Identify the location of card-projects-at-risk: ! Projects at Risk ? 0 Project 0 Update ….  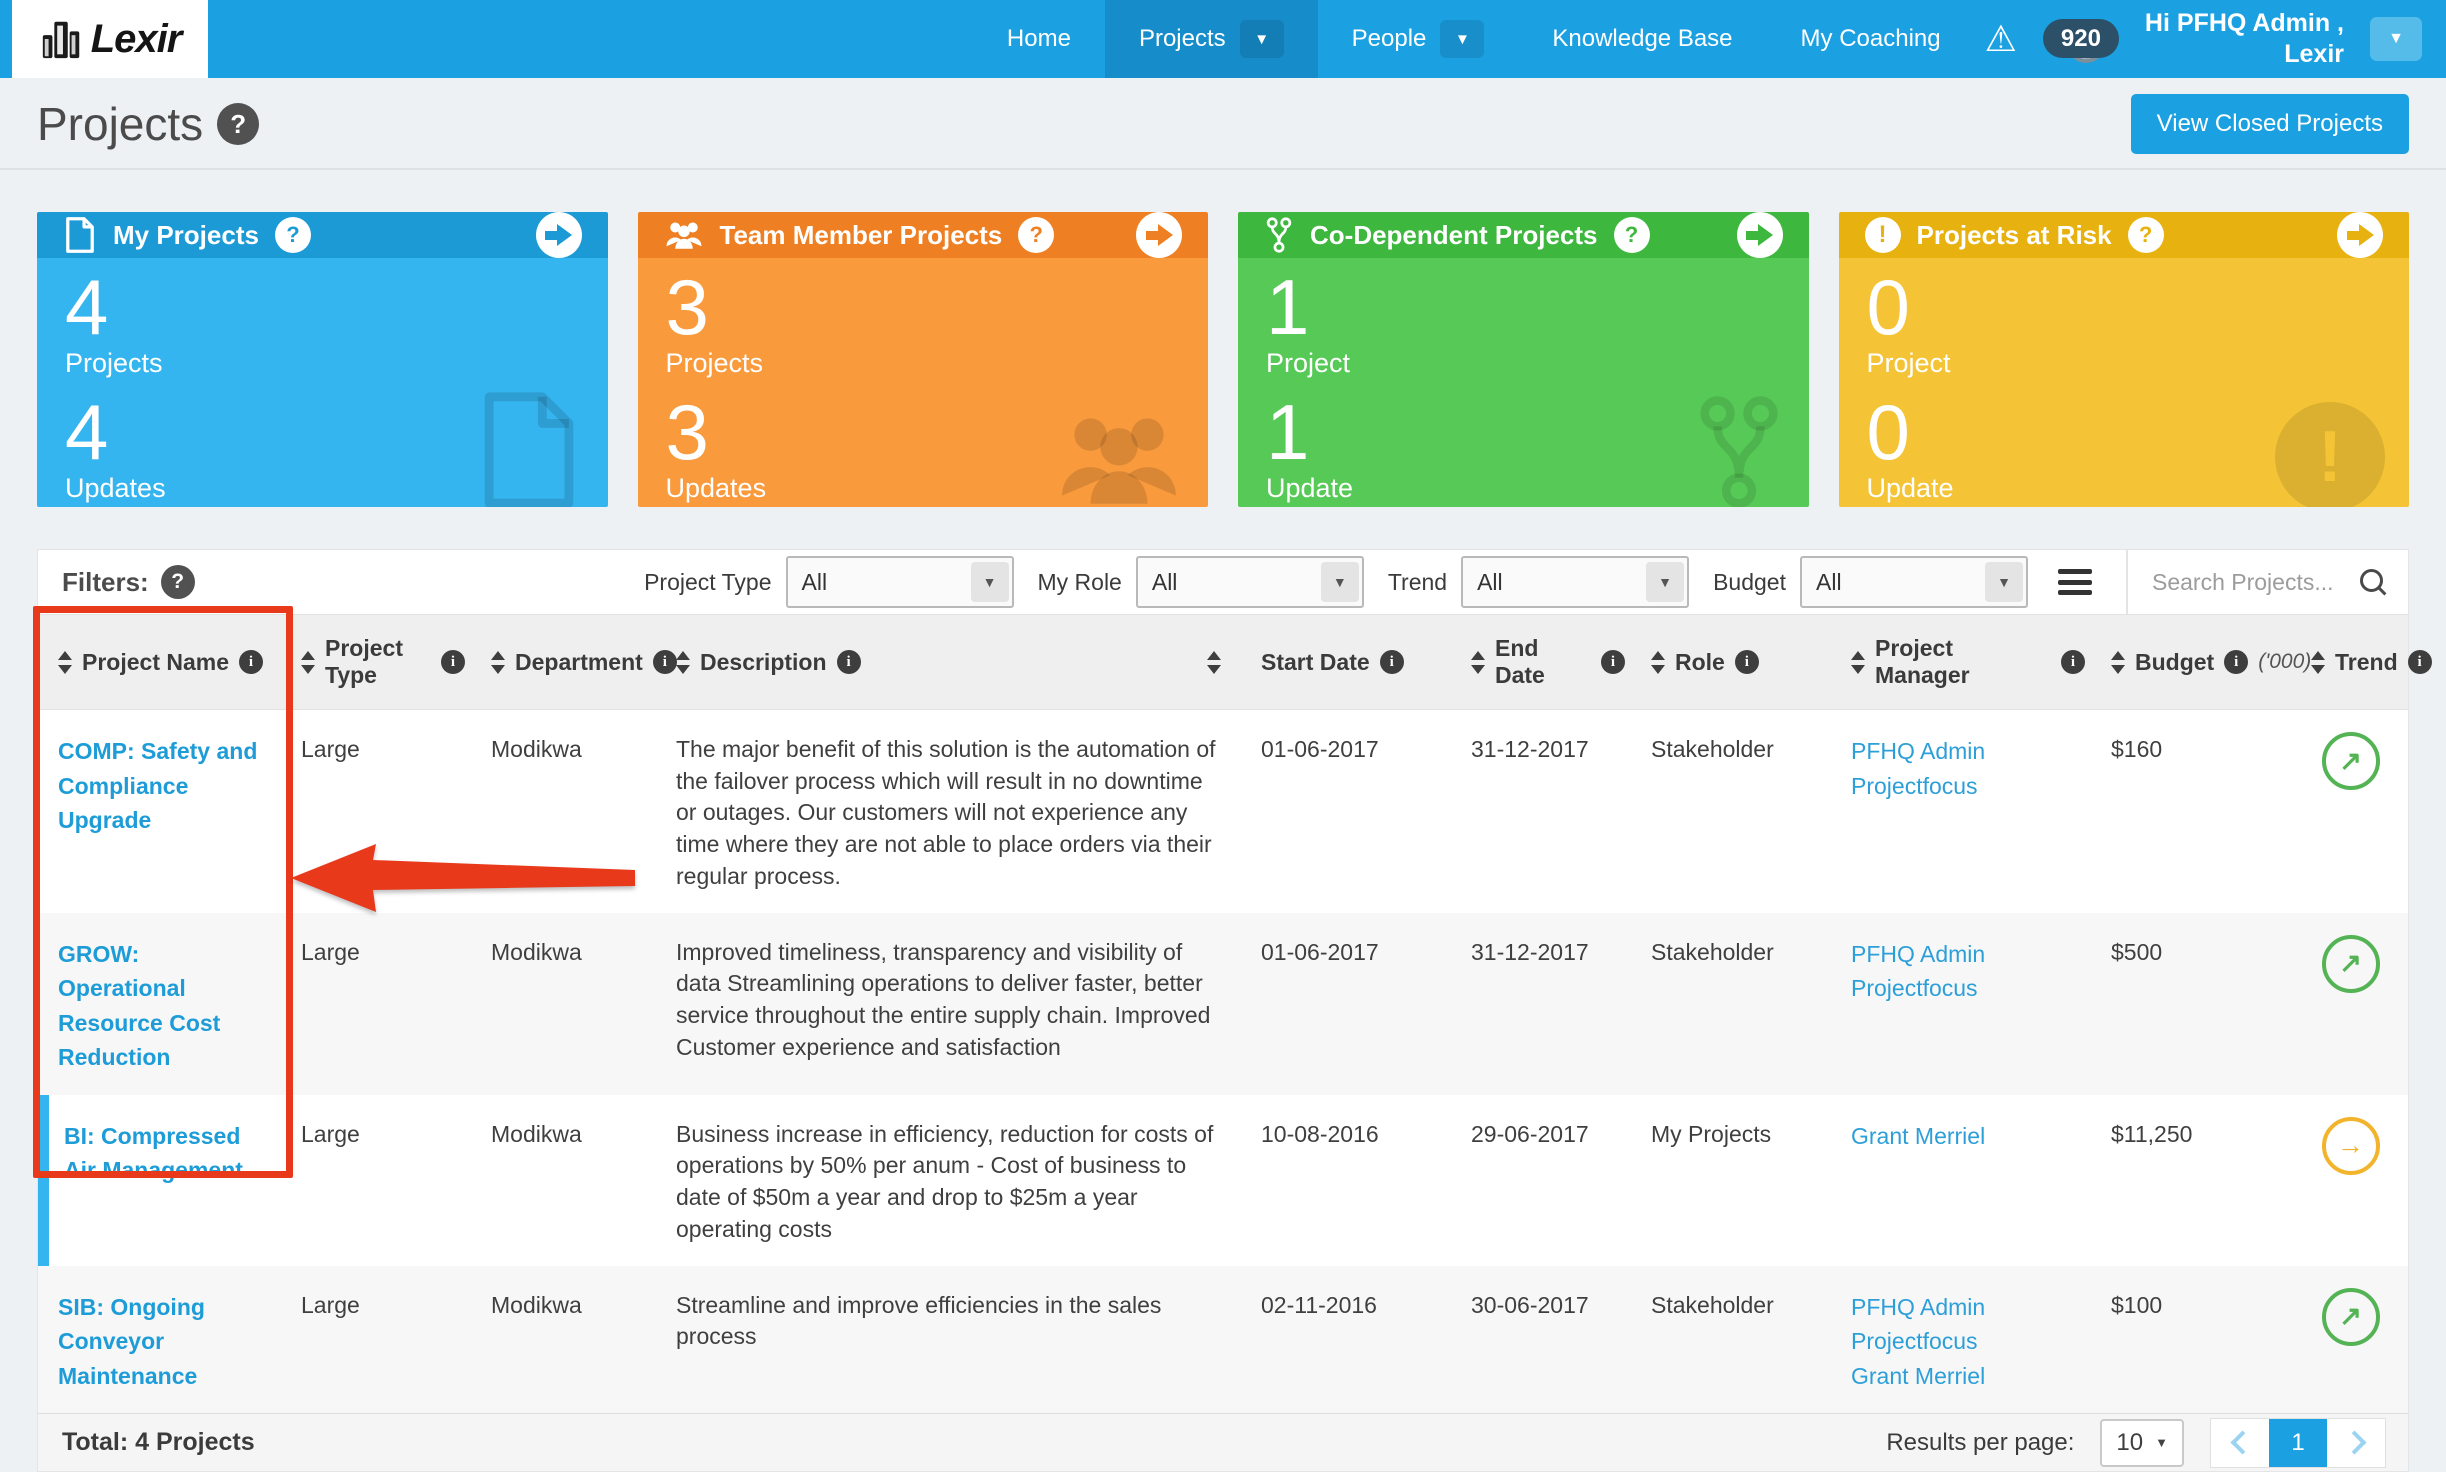
(2123, 359).